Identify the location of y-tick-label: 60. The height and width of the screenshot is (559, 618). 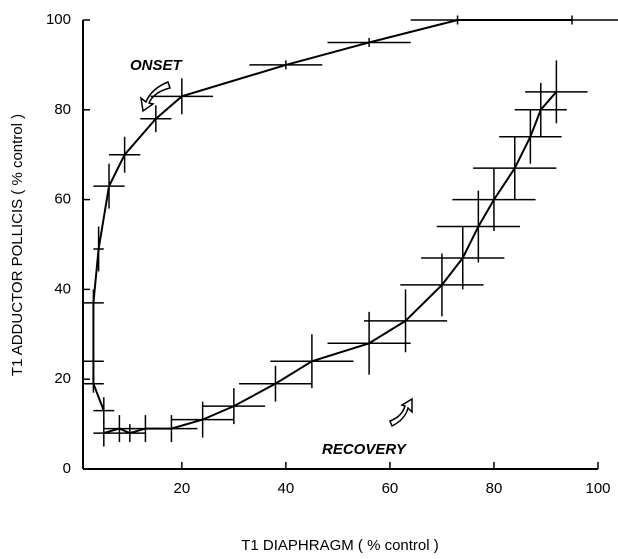
(62, 199).